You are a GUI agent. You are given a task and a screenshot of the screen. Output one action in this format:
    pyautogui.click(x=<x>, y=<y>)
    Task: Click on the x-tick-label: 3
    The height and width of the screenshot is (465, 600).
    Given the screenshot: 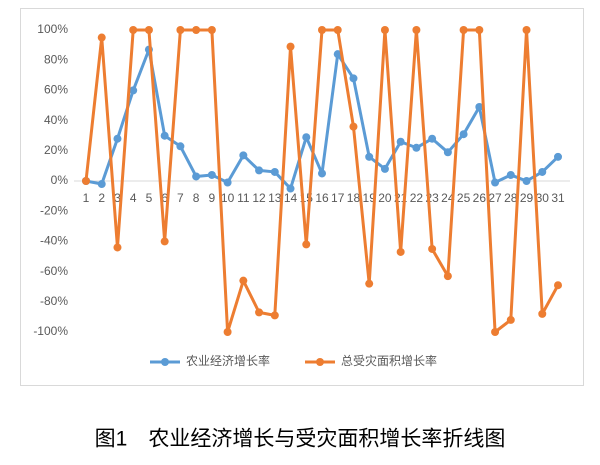 What is the action you would take?
    pyautogui.click(x=117, y=198)
    